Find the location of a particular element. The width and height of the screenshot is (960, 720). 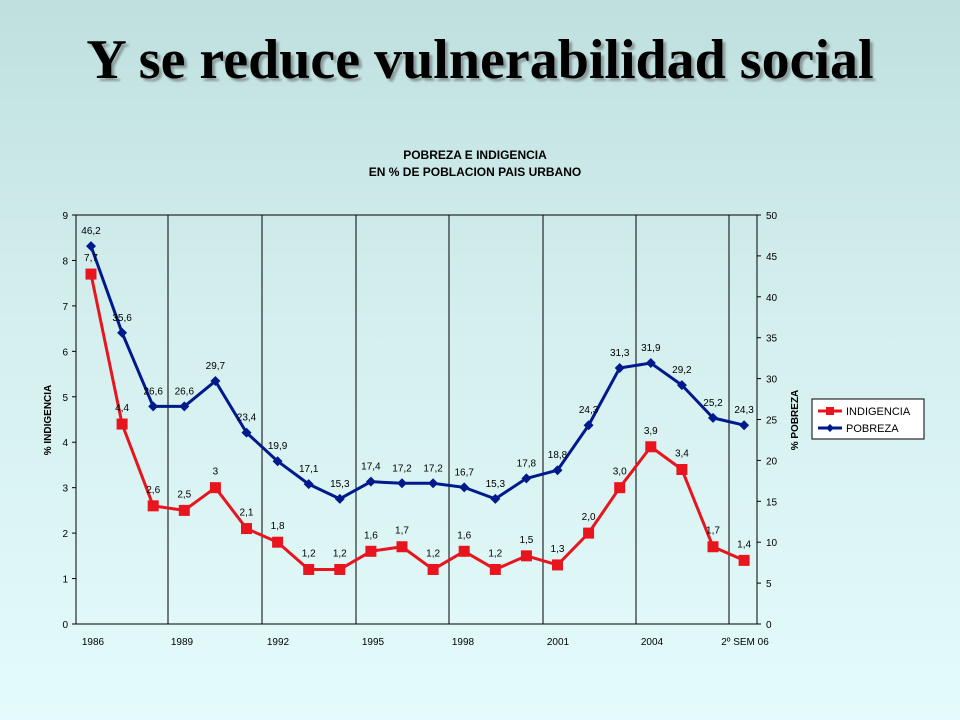

chart-title: POBREZA E INDIGENCIA is located at coordinates (475, 155).